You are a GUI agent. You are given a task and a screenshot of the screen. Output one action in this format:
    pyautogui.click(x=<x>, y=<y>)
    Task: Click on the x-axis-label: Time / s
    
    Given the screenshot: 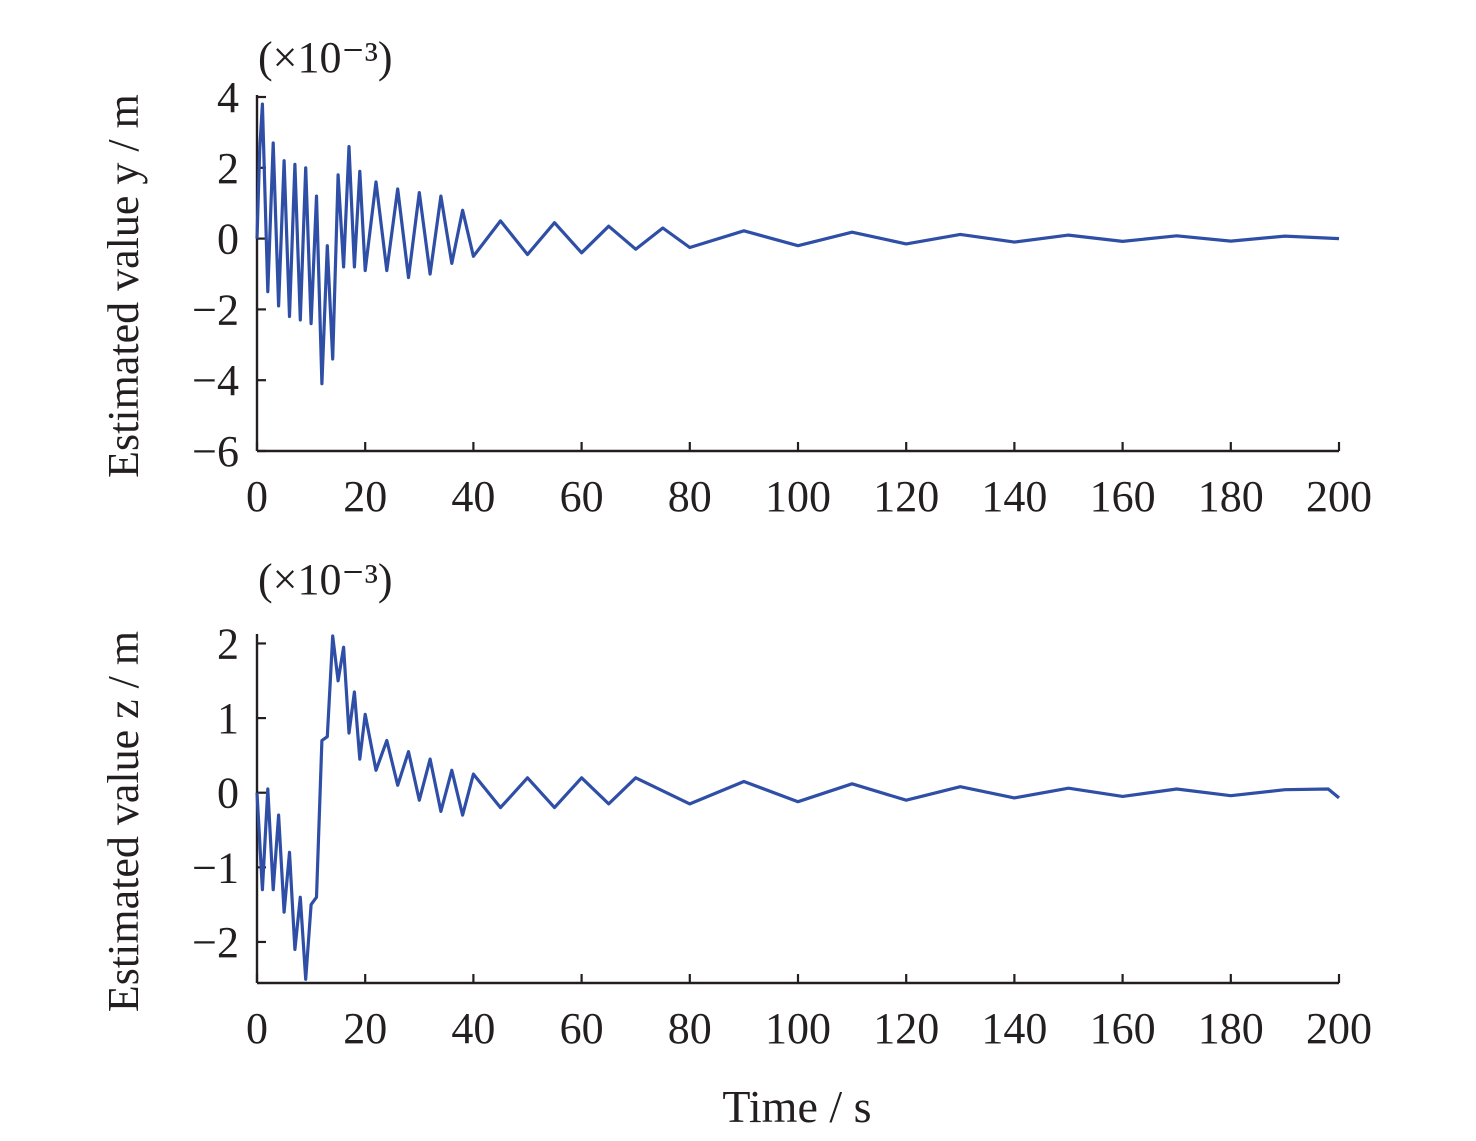 What is the action you would take?
    pyautogui.click(x=796, y=1106)
    